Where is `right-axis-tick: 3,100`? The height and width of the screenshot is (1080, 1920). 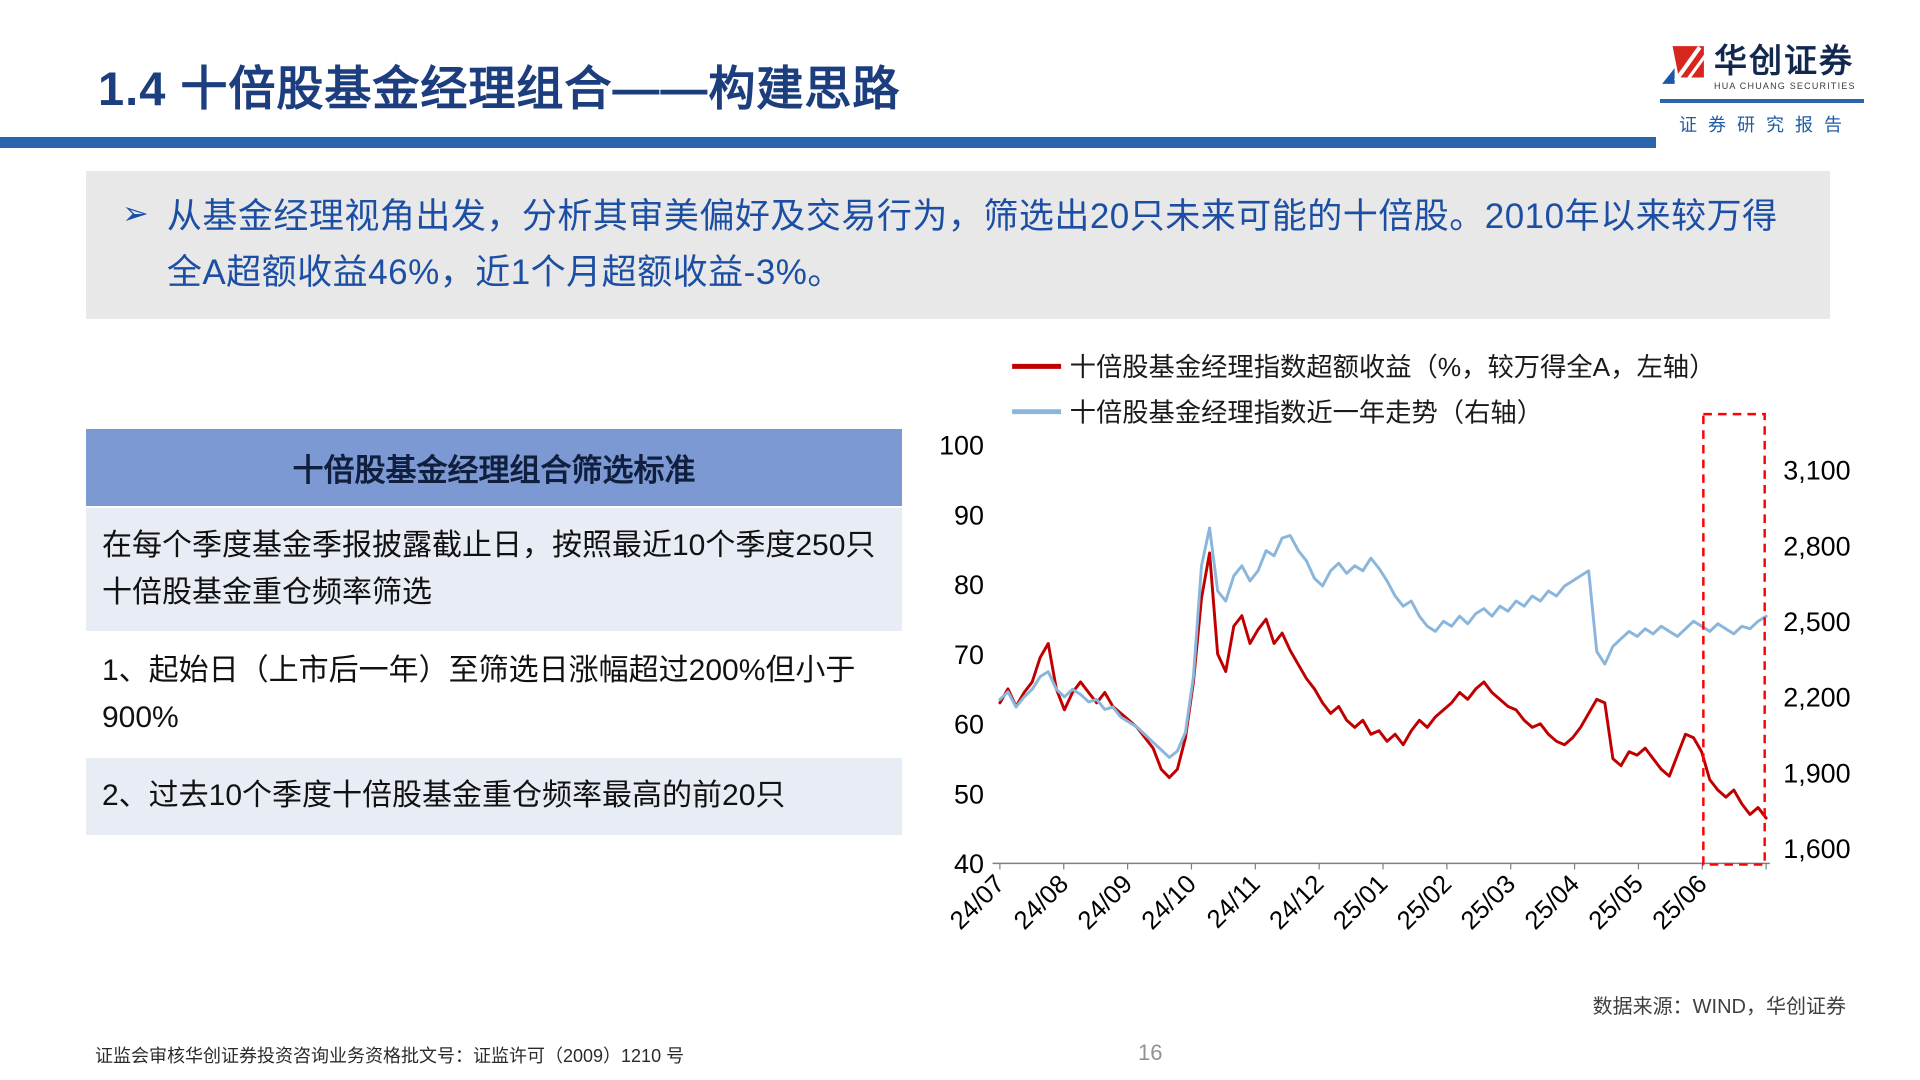 right-axis-tick: 3,100 is located at coordinates (1816, 471).